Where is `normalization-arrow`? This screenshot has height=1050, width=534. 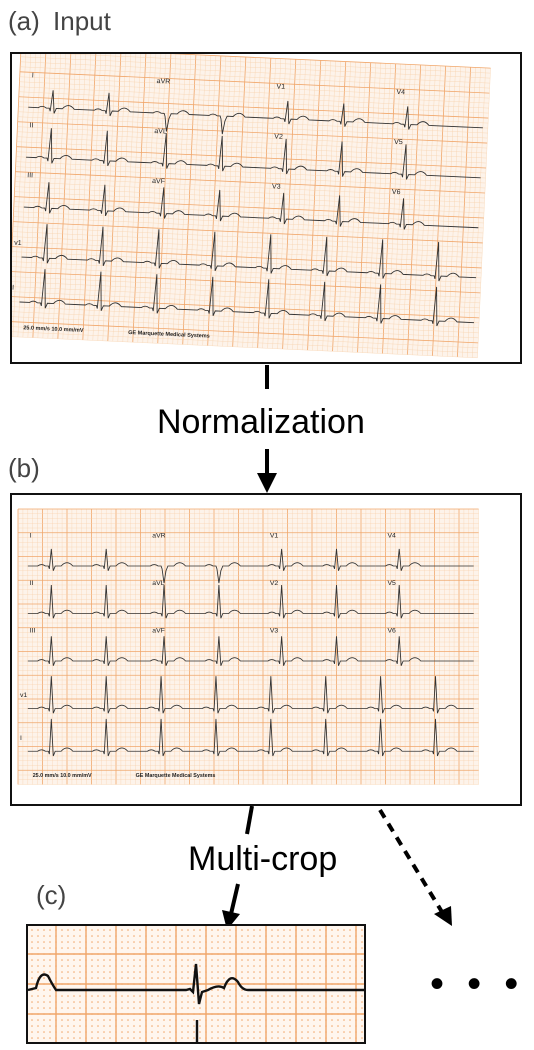
normalization-arrow is located at coordinates (267, 429).